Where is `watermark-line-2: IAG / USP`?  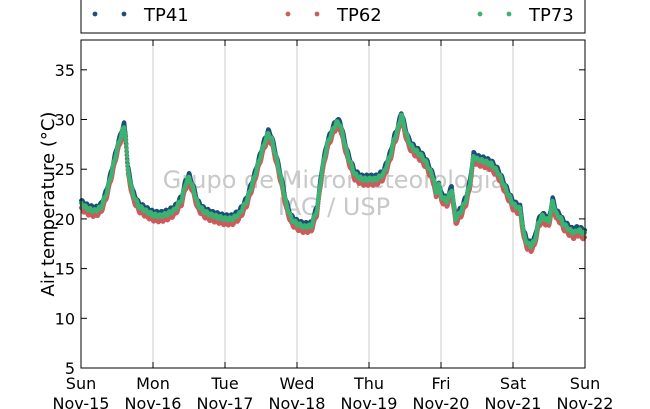 watermark-line-2: IAG / USP is located at coordinates (334, 207).